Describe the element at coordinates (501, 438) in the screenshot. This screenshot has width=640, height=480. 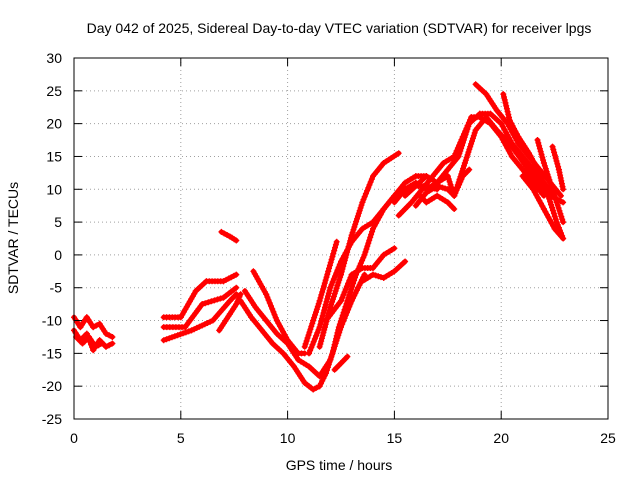
I see `x-tick-label: 20` at that location.